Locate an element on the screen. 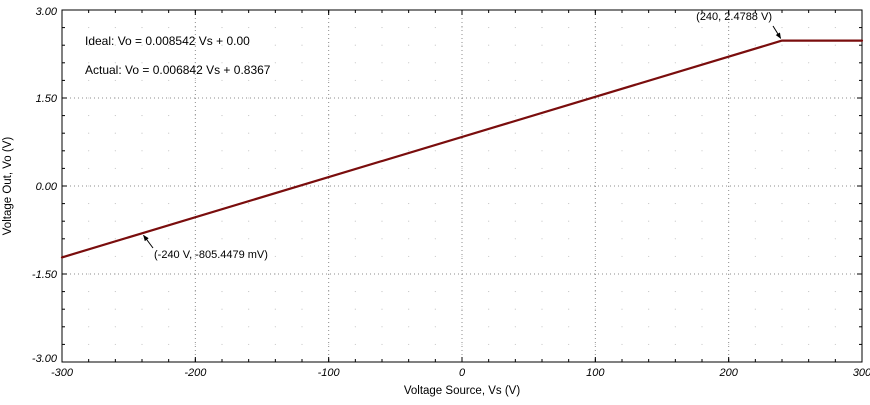  x-tick-label: 100 is located at coordinates (595, 373).